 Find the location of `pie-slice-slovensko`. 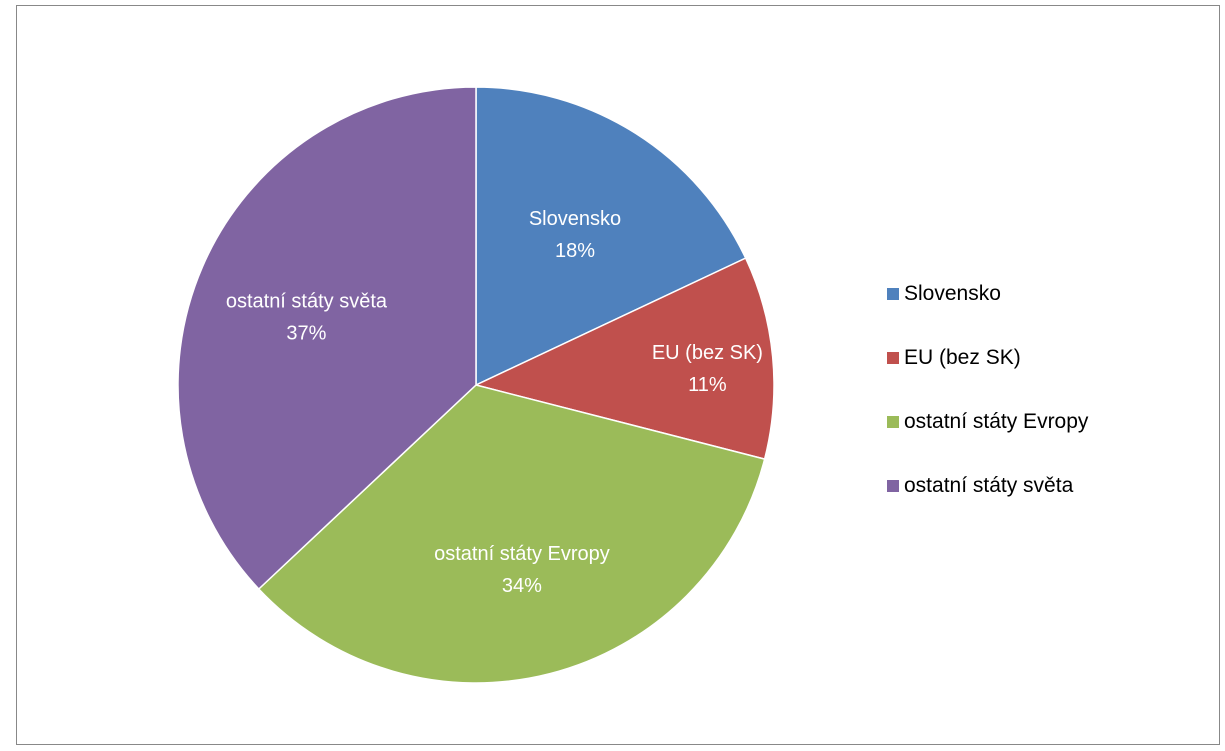

pie-slice-slovensko is located at coordinates (611, 236).